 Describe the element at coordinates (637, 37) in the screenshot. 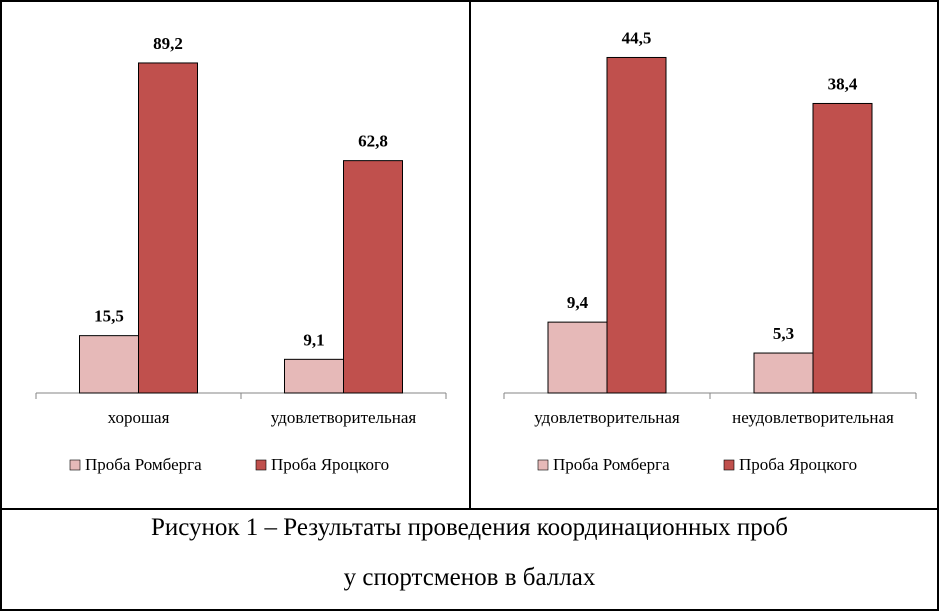

I see `data-label: 44,5` at that location.